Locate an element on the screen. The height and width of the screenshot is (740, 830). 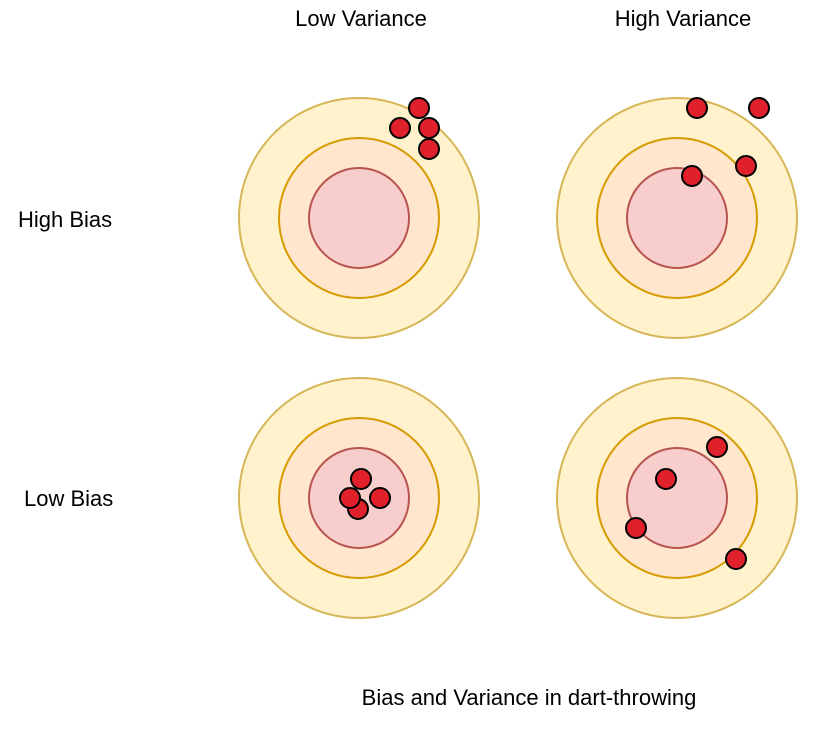
target-low-bias-high-variance is located at coordinates (677, 498).